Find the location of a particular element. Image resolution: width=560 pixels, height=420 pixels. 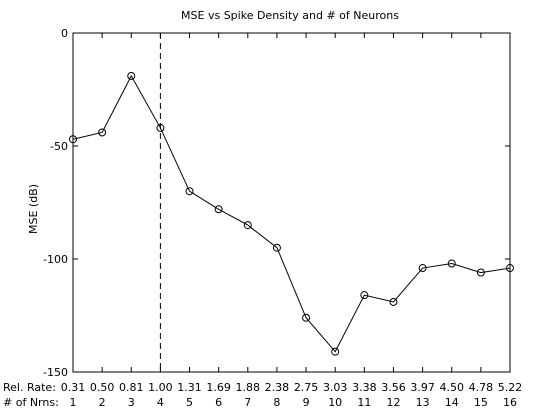

y-tick-label: -50 is located at coordinates (59, 146).